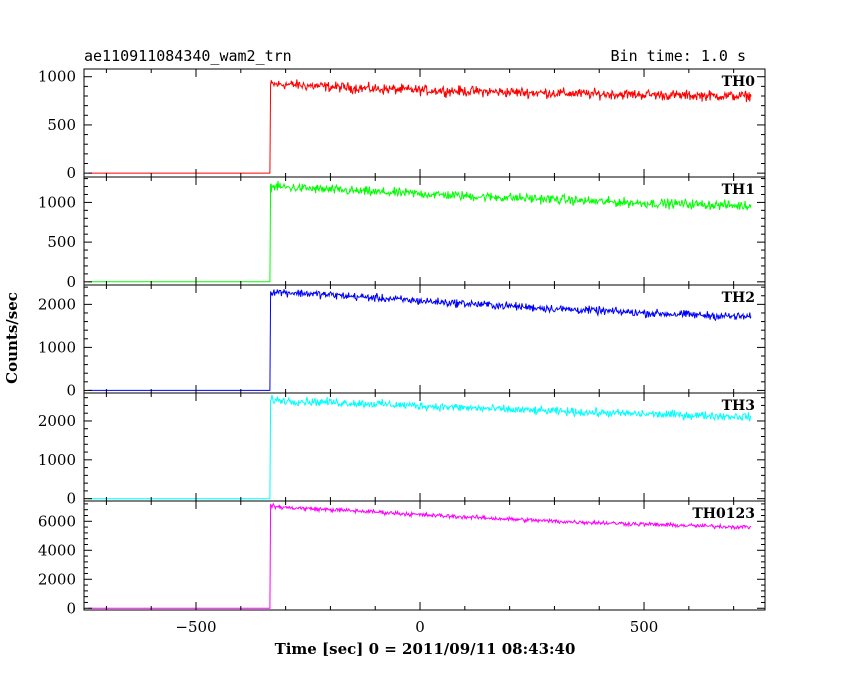 The width and height of the screenshot is (850, 680). I want to click on series-line-th3, so click(420, 447).